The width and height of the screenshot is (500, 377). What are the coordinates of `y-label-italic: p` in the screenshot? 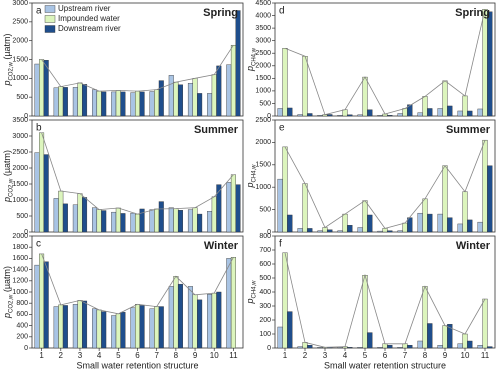 It's located at (250, 69).